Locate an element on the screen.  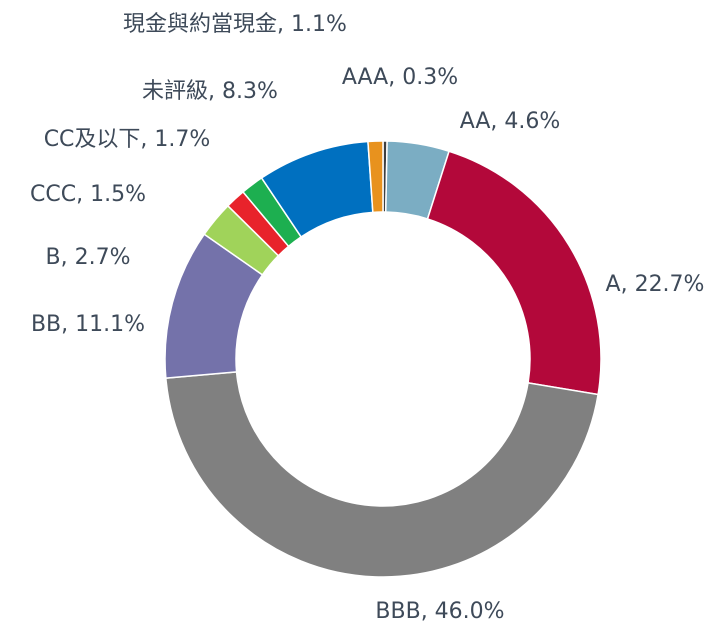
slice-label: BBB, 46.0% is located at coordinates (439, 611).